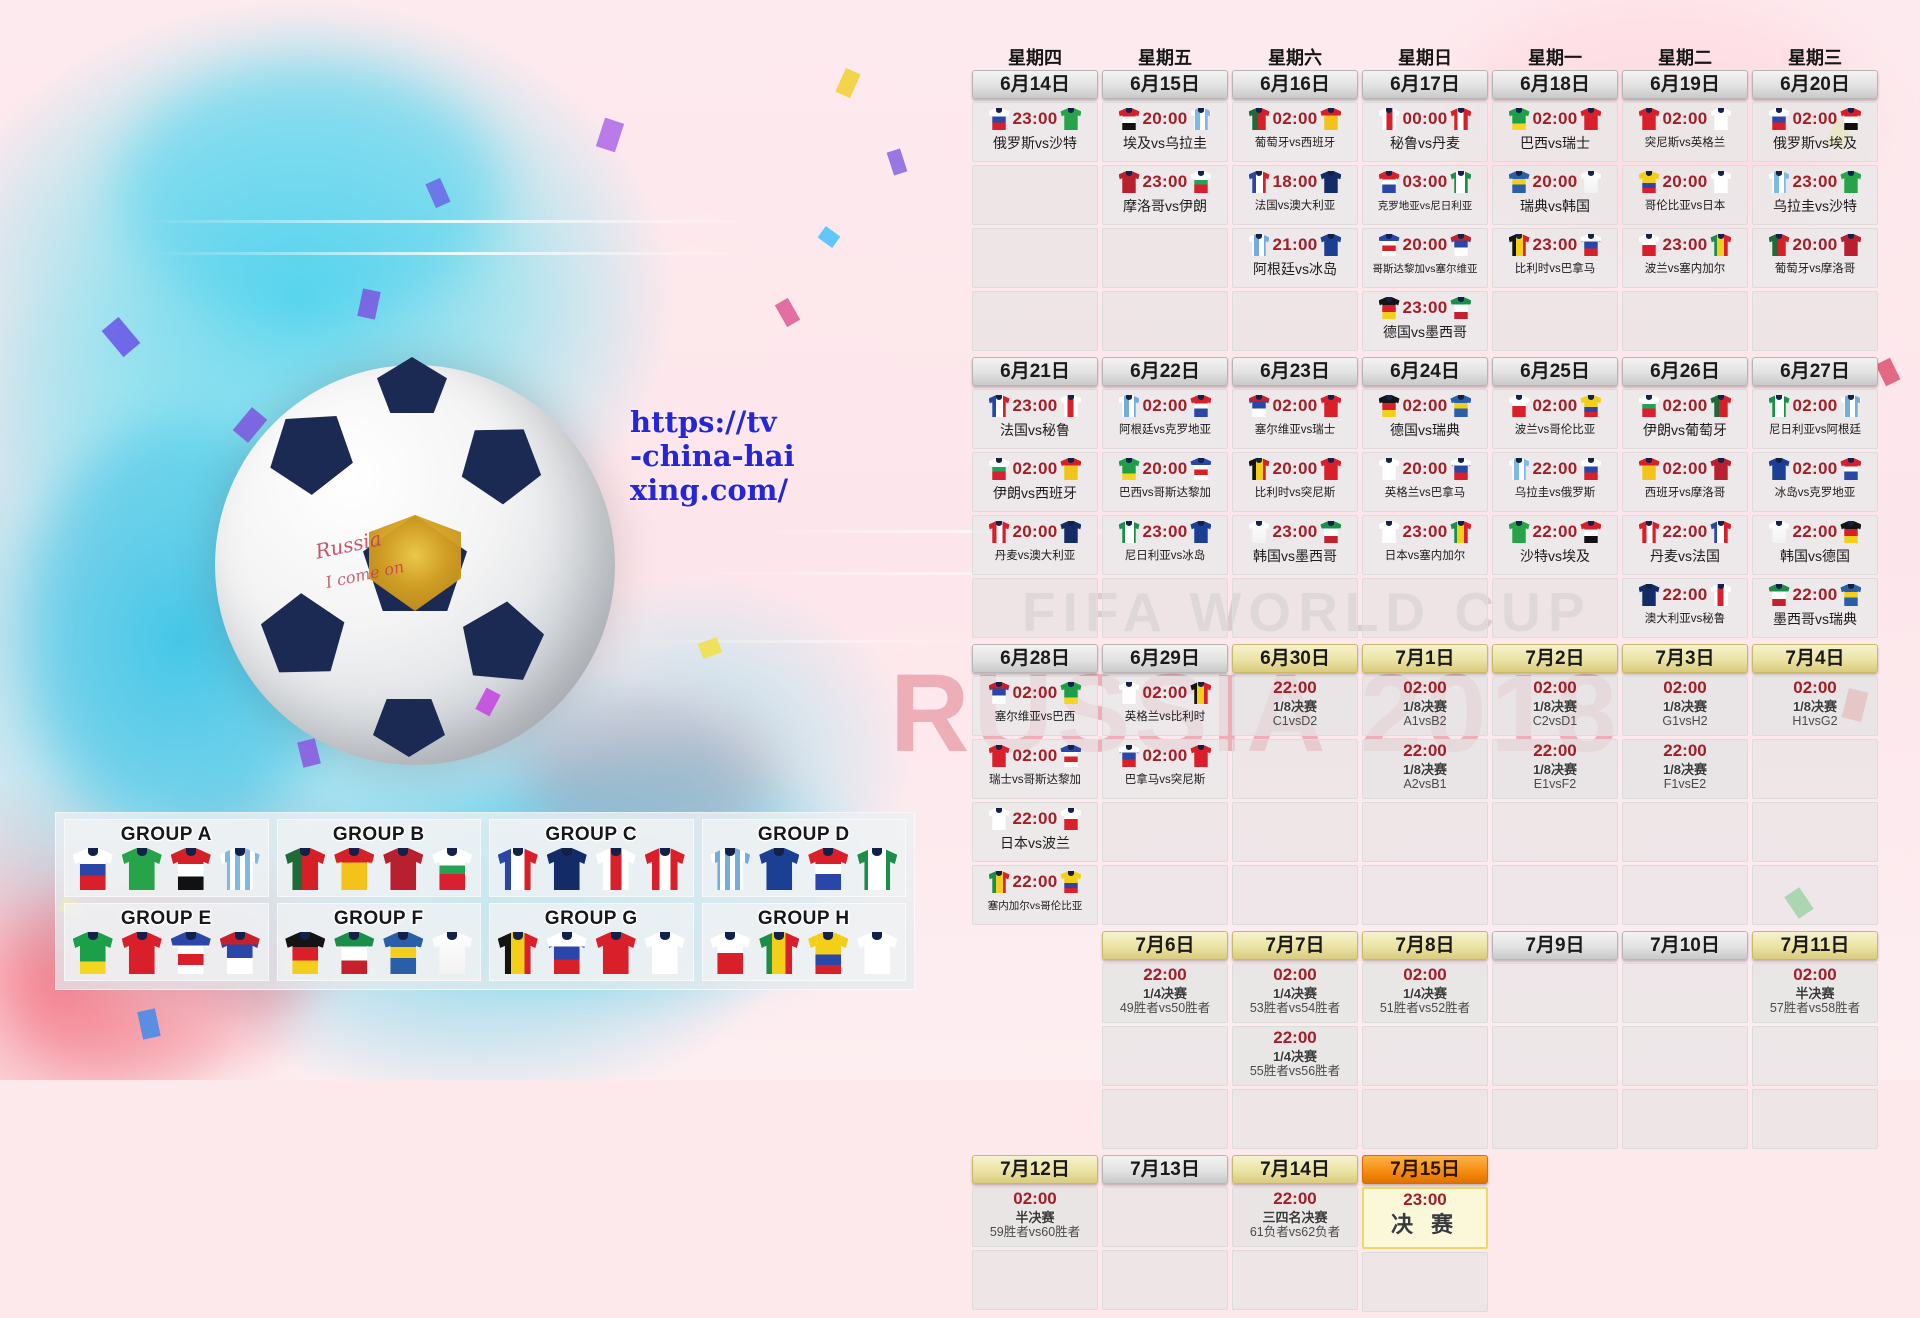  I want to click on match-cell: 20:00 埃及vs乌拉圭, so click(1165, 132).